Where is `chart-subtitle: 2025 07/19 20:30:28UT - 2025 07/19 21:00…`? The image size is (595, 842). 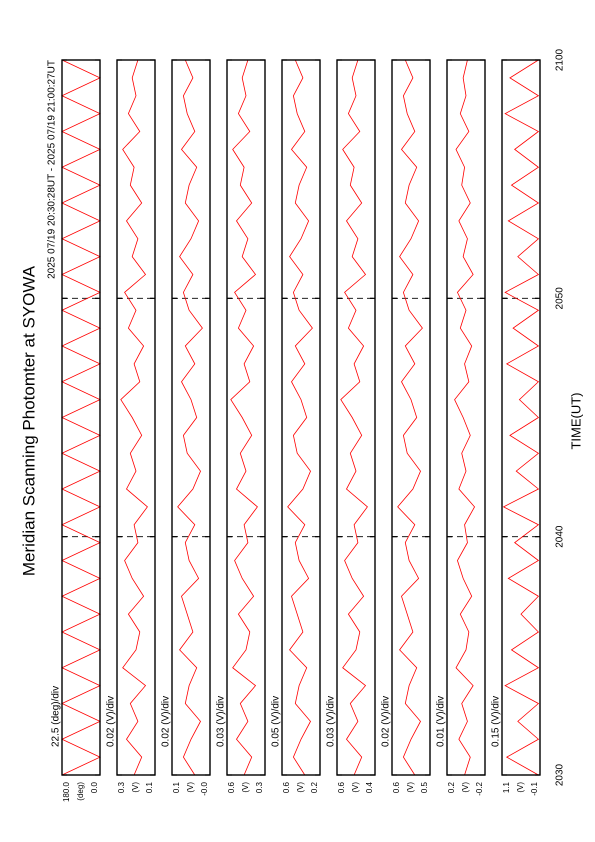
chart-subtitle: 2025 07/19 20:30:28UT - 2025 07/19 21:00… is located at coordinates (52, 169).